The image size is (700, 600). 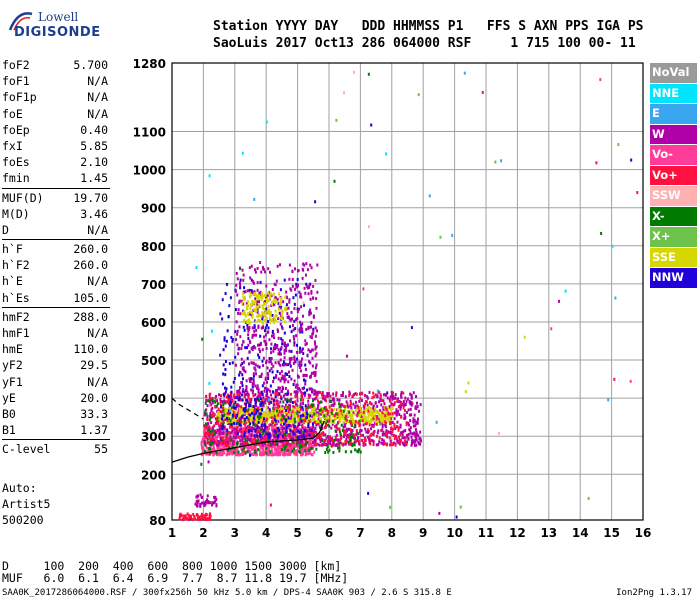 What do you see at coordinates (90, 316) in the screenshot?
I see `param-value: 288.0` at bounding box center [90, 316].